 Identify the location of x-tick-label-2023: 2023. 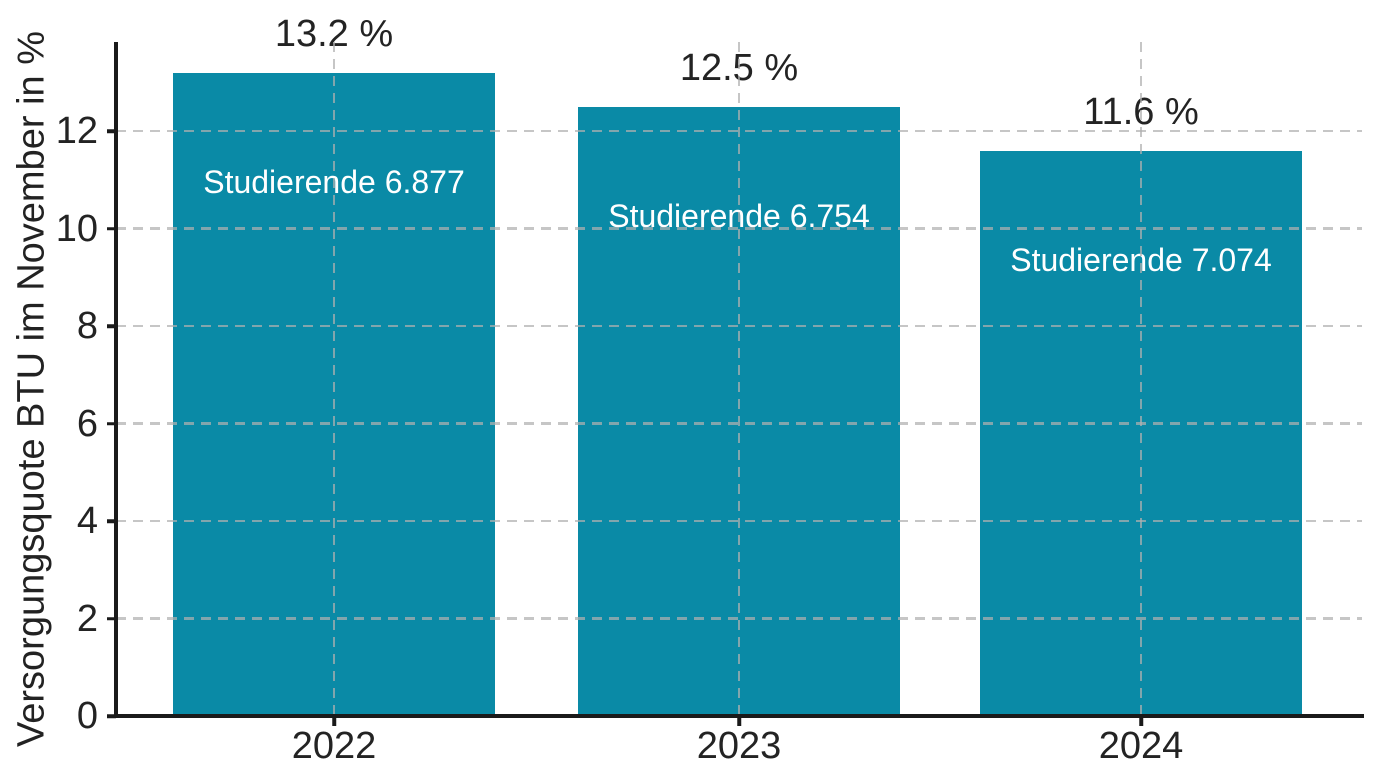
(739, 746).